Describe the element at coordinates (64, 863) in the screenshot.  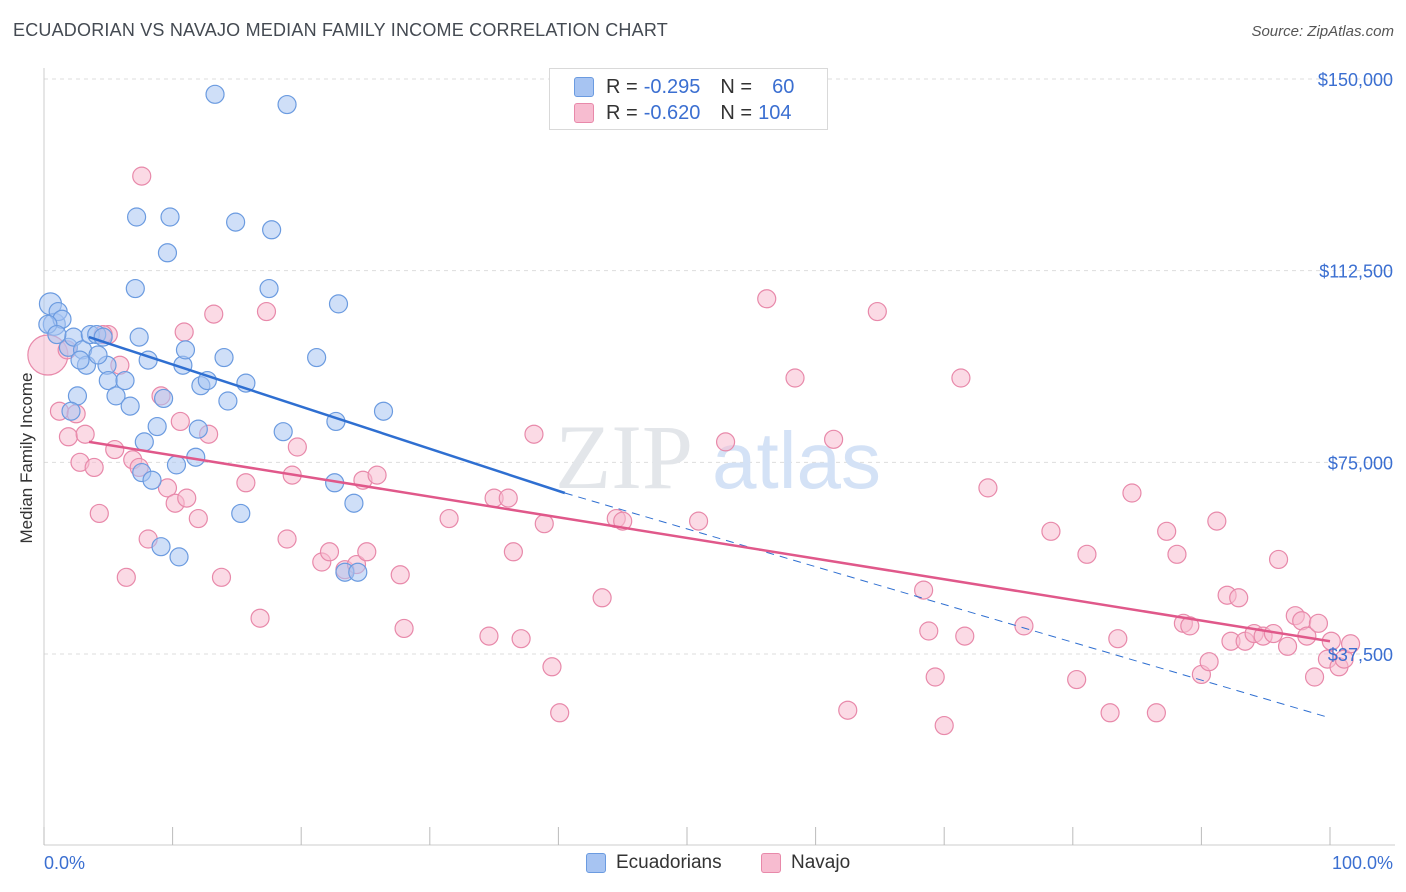
I see `x-tick-label: 0.0%` at that location.